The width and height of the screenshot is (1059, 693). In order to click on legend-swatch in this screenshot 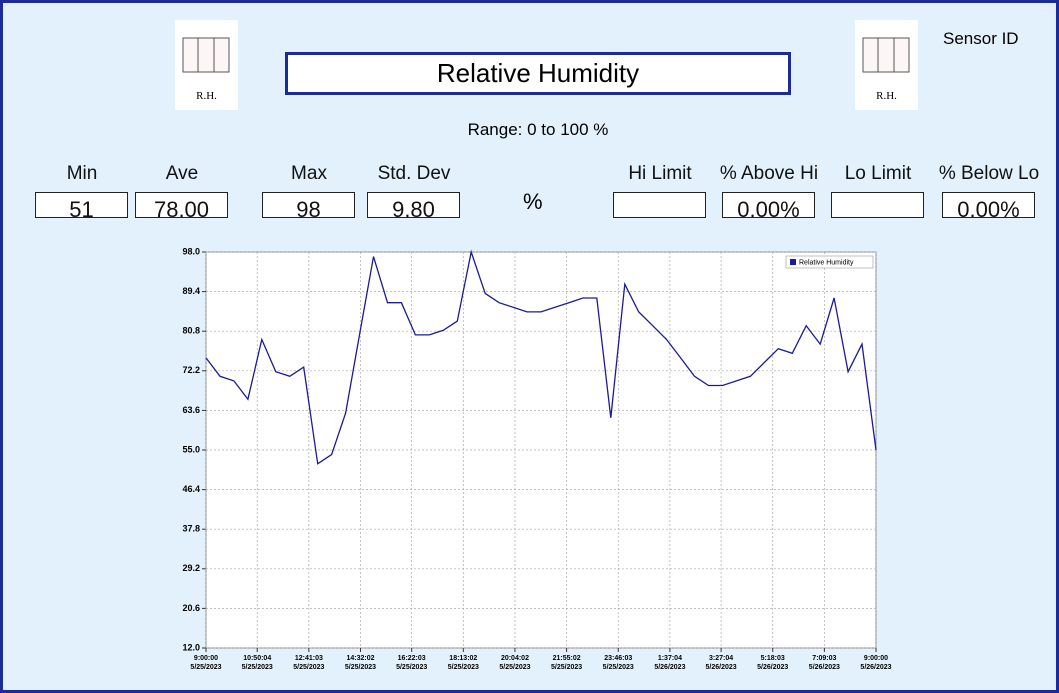, I will do `click(793, 262)`.